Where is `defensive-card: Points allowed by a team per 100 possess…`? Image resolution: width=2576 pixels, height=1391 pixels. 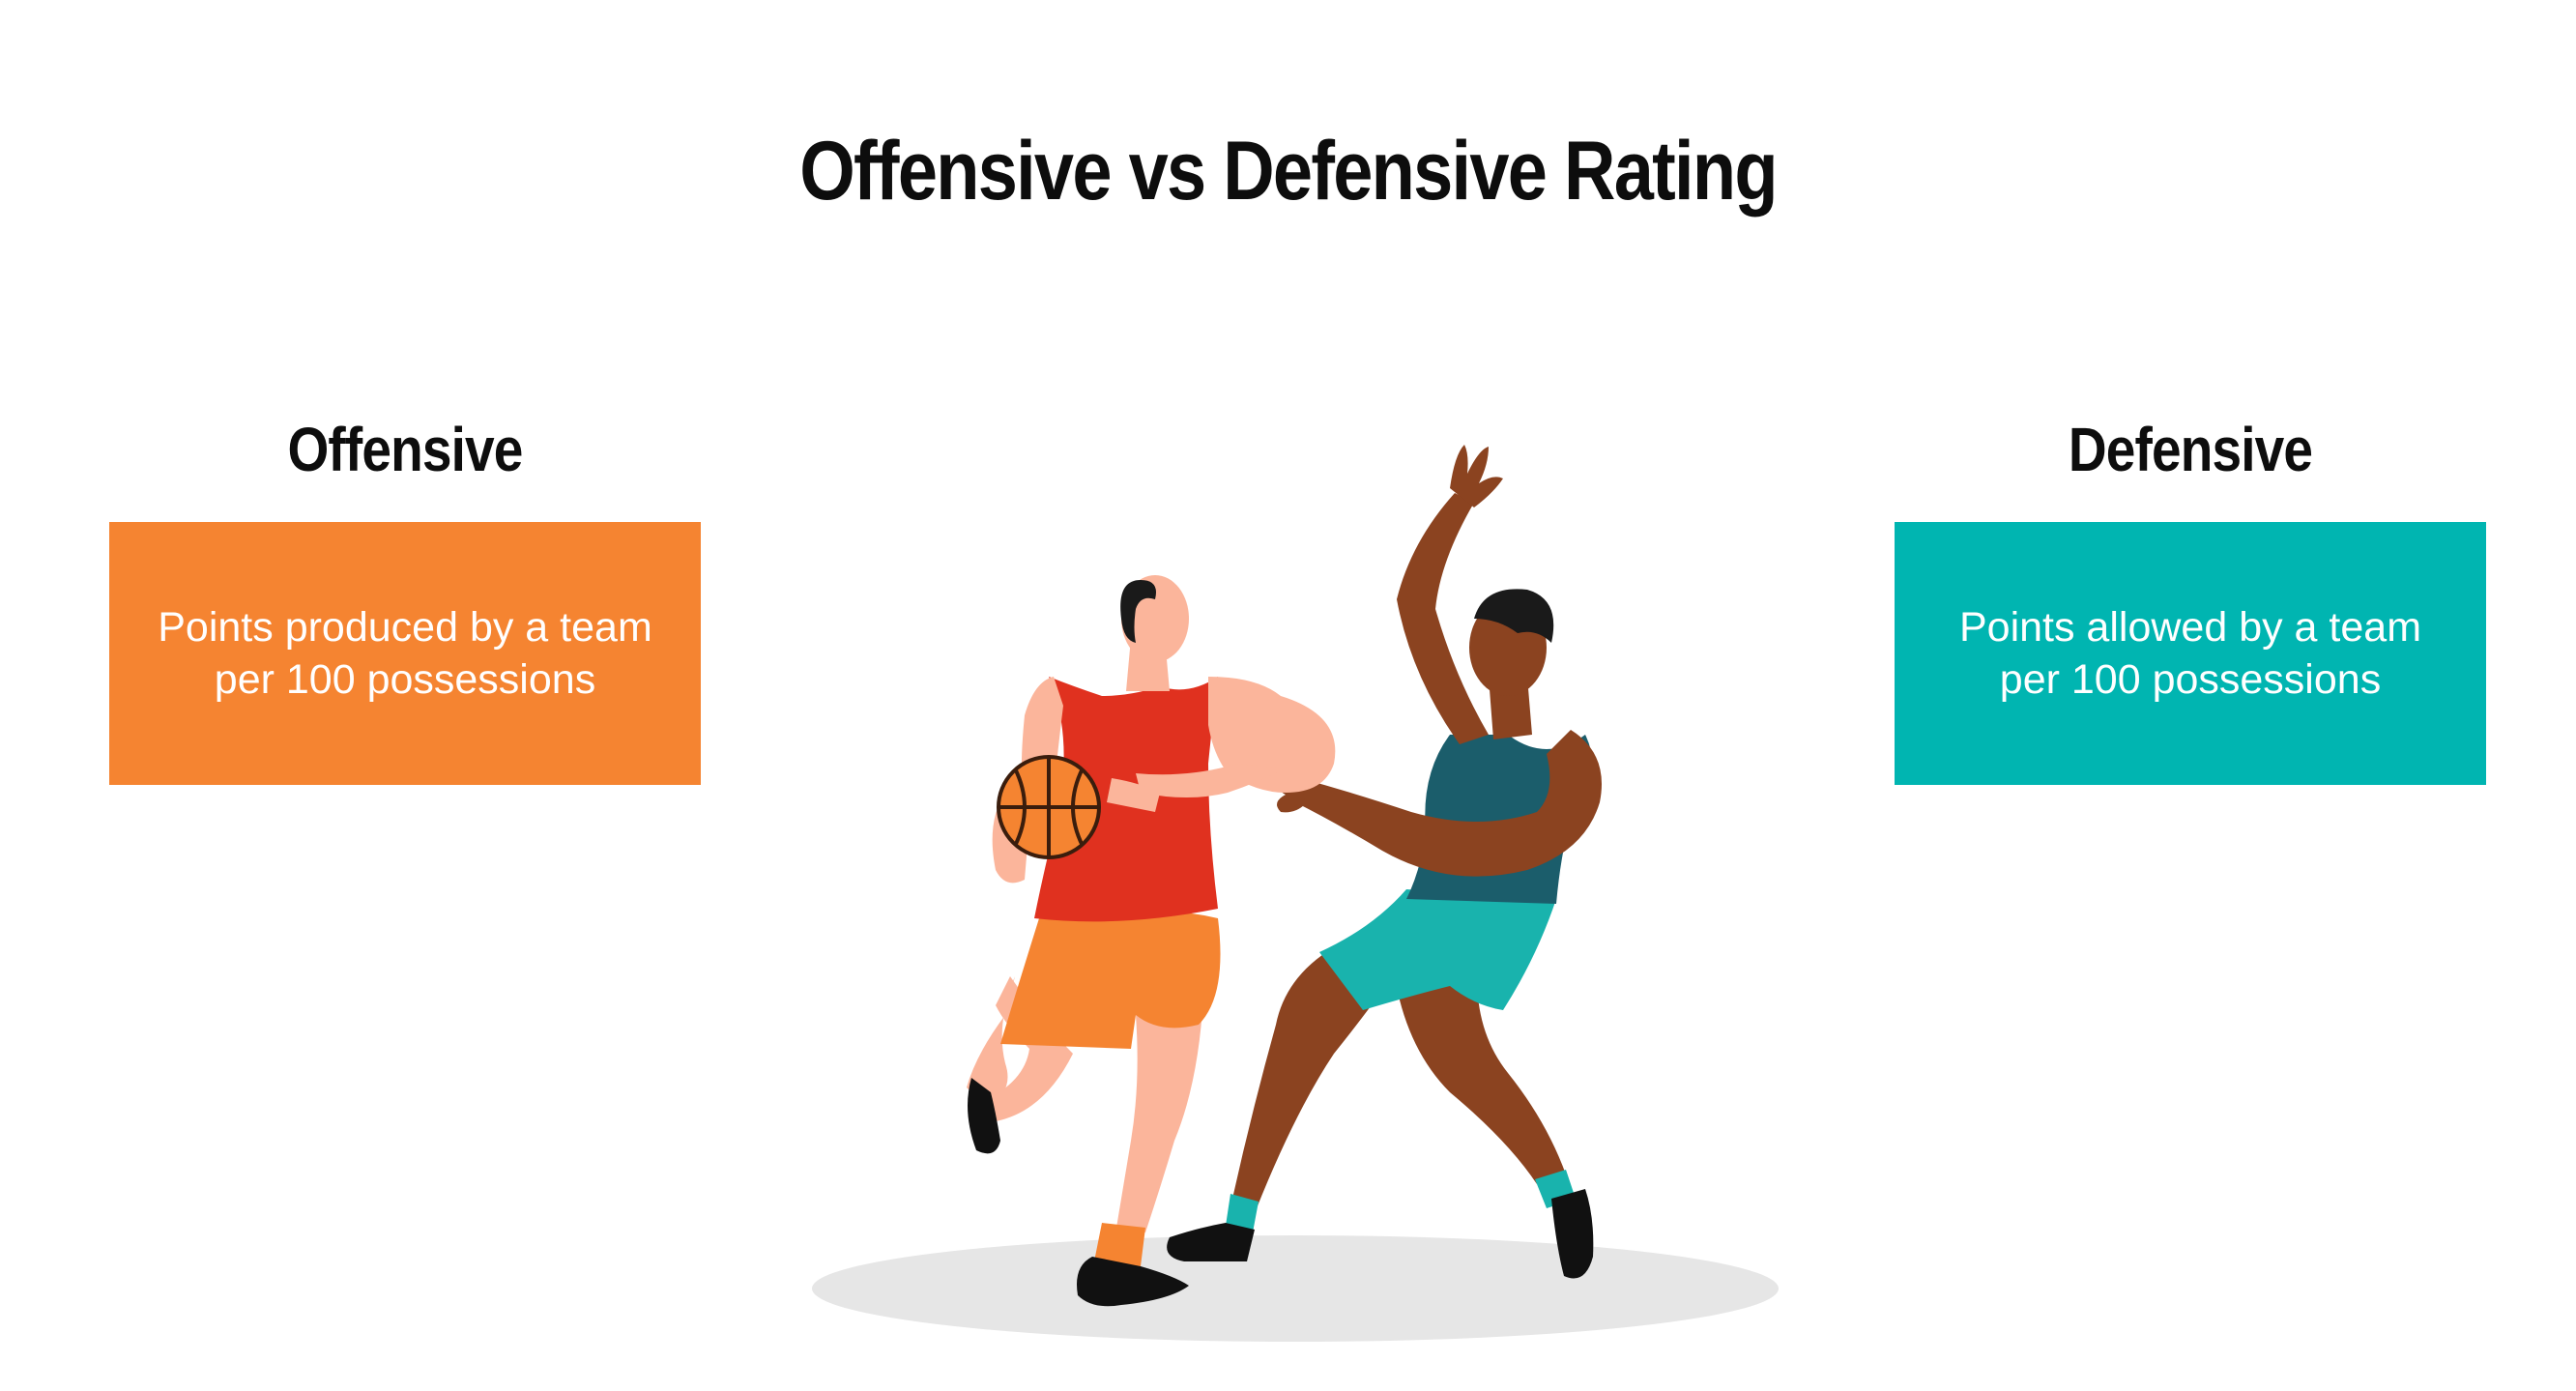 defensive-card: Points allowed by a team per 100 possess… is located at coordinates (2190, 653).